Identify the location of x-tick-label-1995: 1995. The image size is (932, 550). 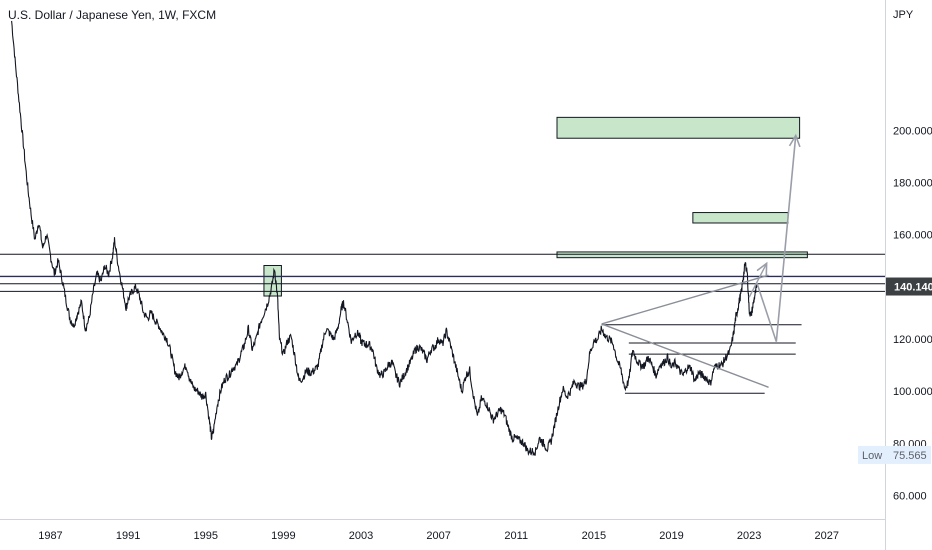
(205, 536).